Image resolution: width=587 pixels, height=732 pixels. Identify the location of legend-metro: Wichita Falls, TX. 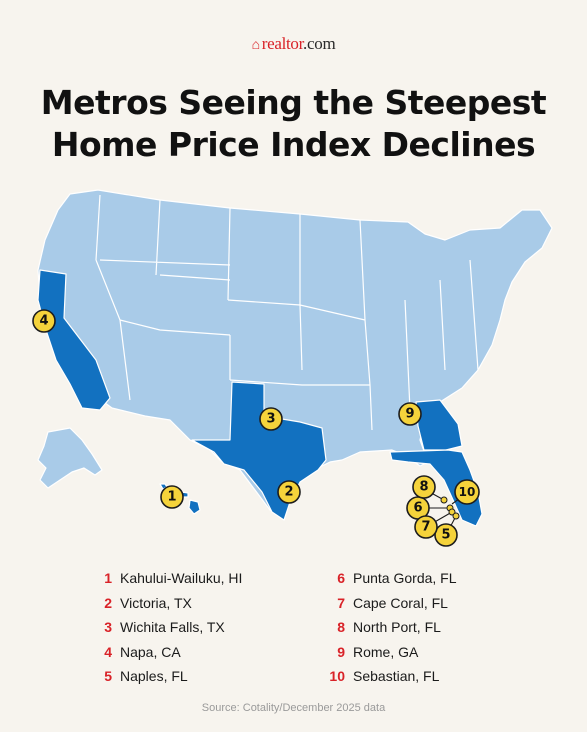
(172, 627).